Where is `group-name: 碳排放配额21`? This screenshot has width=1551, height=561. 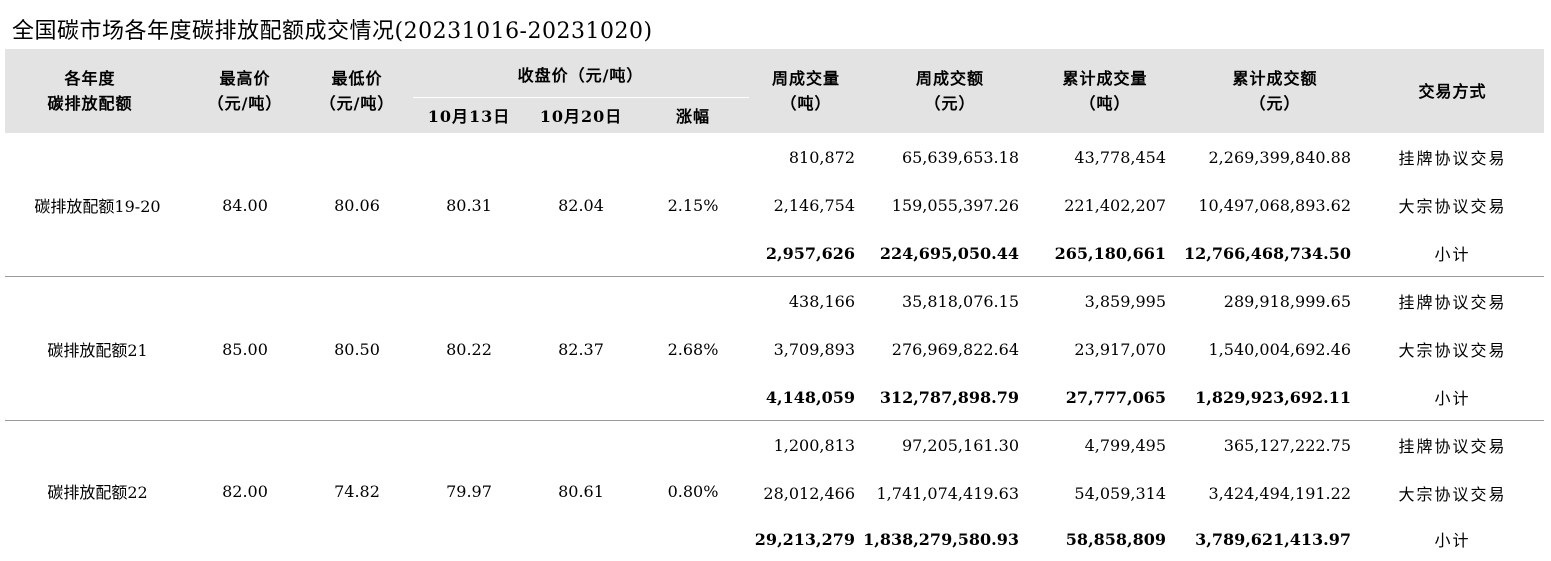 group-name: 碳排放配额21 is located at coordinates (97, 350).